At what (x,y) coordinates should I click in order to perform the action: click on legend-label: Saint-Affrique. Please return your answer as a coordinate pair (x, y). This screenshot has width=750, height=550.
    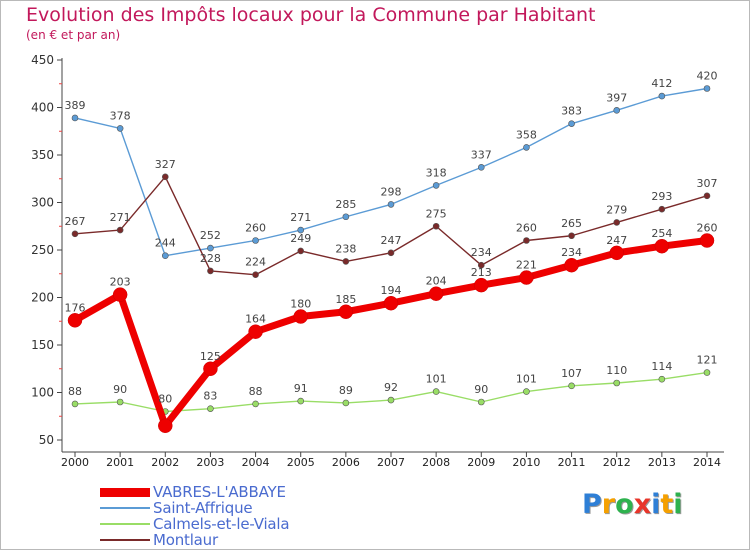
    Looking at the image, I should click on (203, 508).